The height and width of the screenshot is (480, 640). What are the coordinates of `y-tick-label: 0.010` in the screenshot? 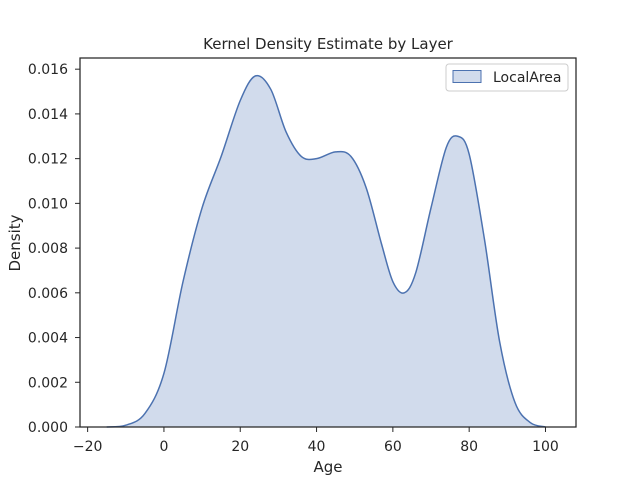 It's located at (48, 204).